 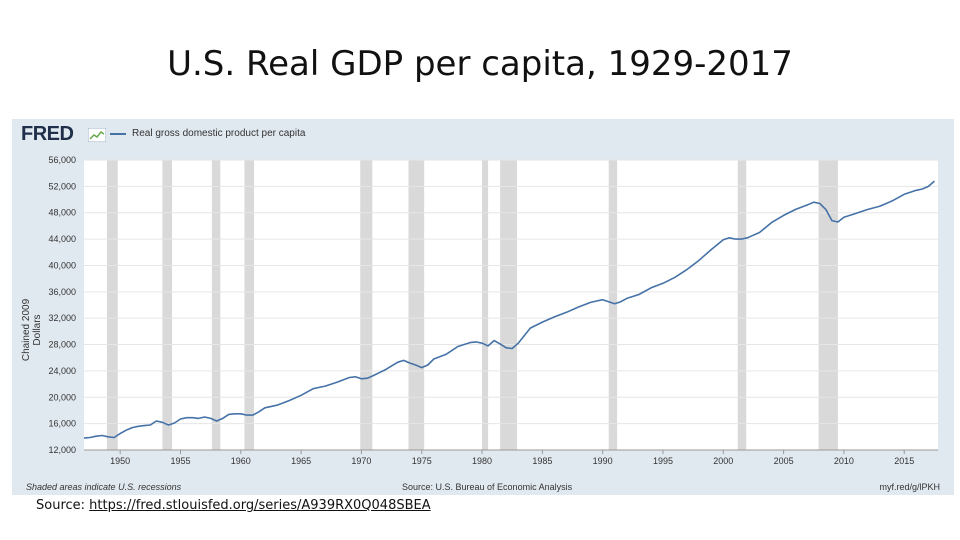 What do you see at coordinates (63, 505) in the screenshot?
I see `source-prefix: Source:` at bounding box center [63, 505].